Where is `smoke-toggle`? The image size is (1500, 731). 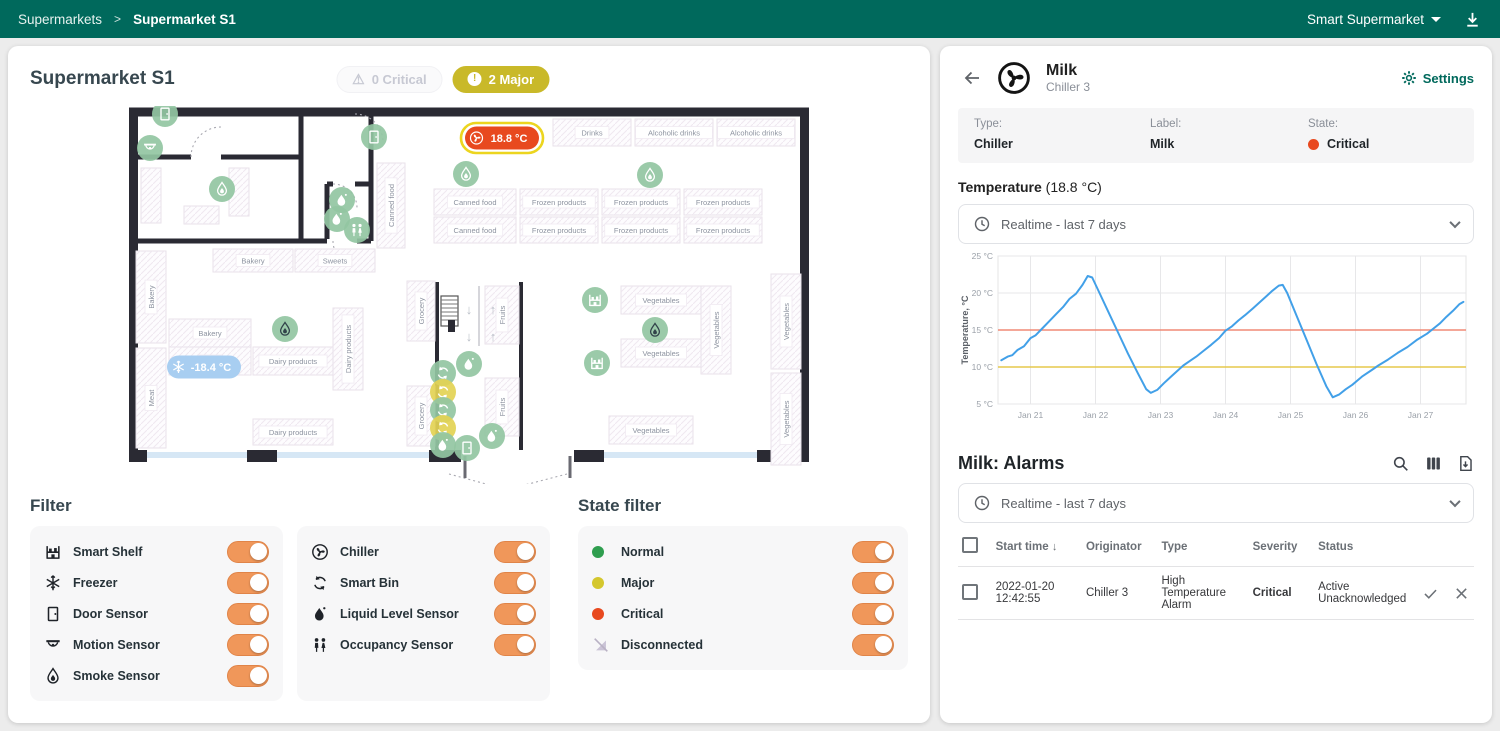 smoke-toggle is located at coordinates (248, 675).